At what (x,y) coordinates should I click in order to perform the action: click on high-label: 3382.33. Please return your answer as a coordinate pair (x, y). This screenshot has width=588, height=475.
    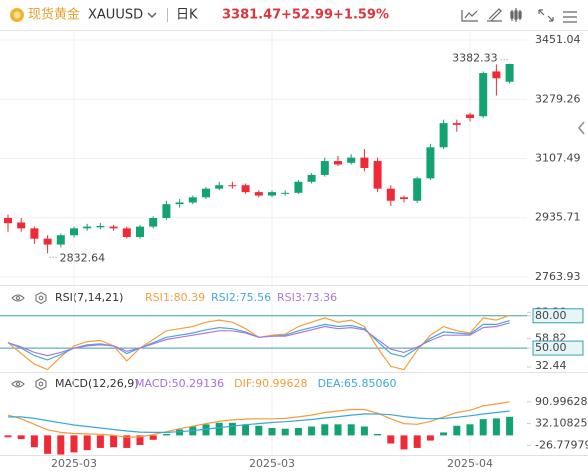
    Looking at the image, I should click on (475, 58).